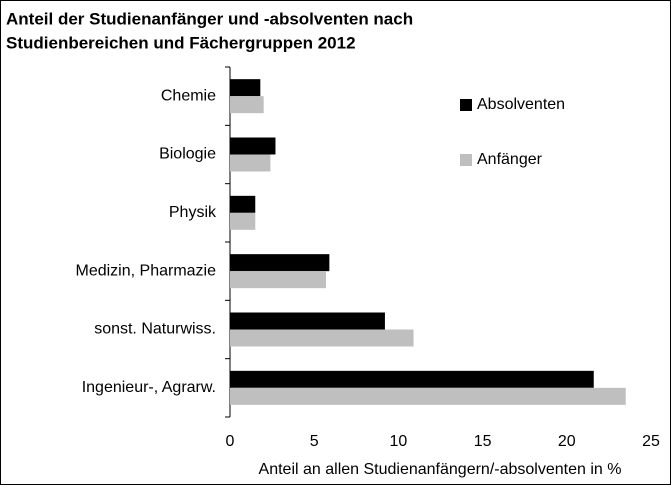 Image resolution: width=671 pixels, height=485 pixels. Describe the element at coordinates (193, 212) in the screenshot. I see `y-tick-label: Physik` at that location.